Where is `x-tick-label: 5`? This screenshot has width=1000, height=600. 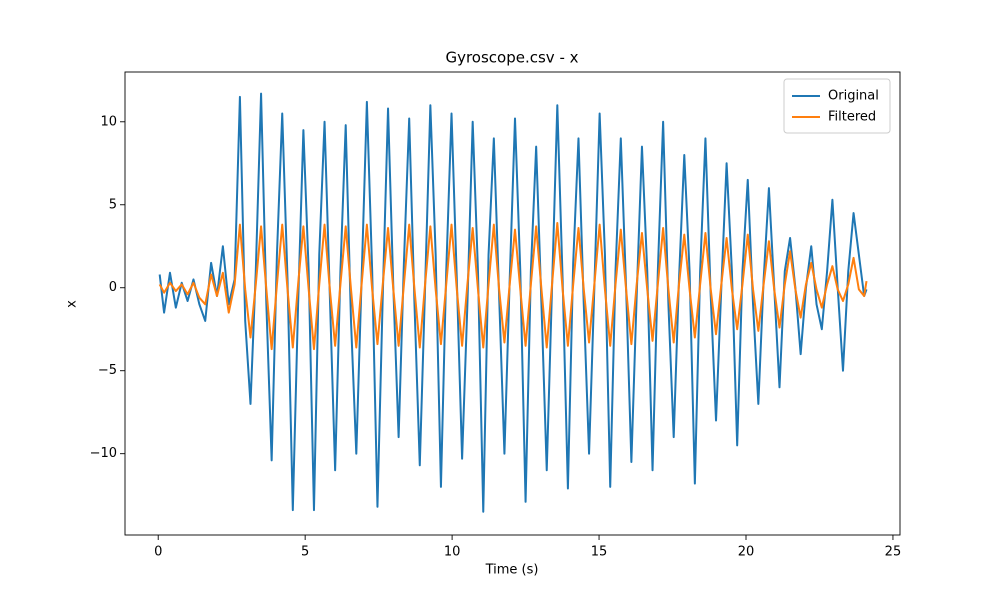
x-tick-label: 5 is located at coordinates (305, 552).